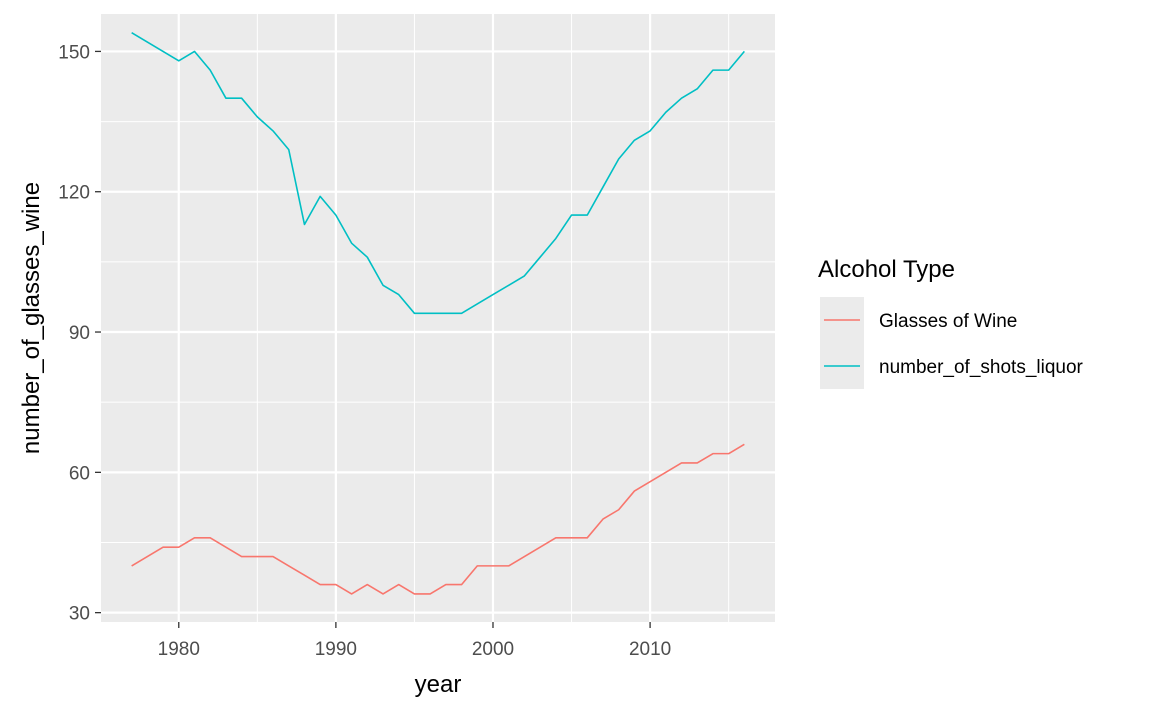 The height and width of the screenshot is (711, 1152). Describe the element at coordinates (948, 321) in the screenshot. I see `legend-label: Glasses of Wine` at that location.